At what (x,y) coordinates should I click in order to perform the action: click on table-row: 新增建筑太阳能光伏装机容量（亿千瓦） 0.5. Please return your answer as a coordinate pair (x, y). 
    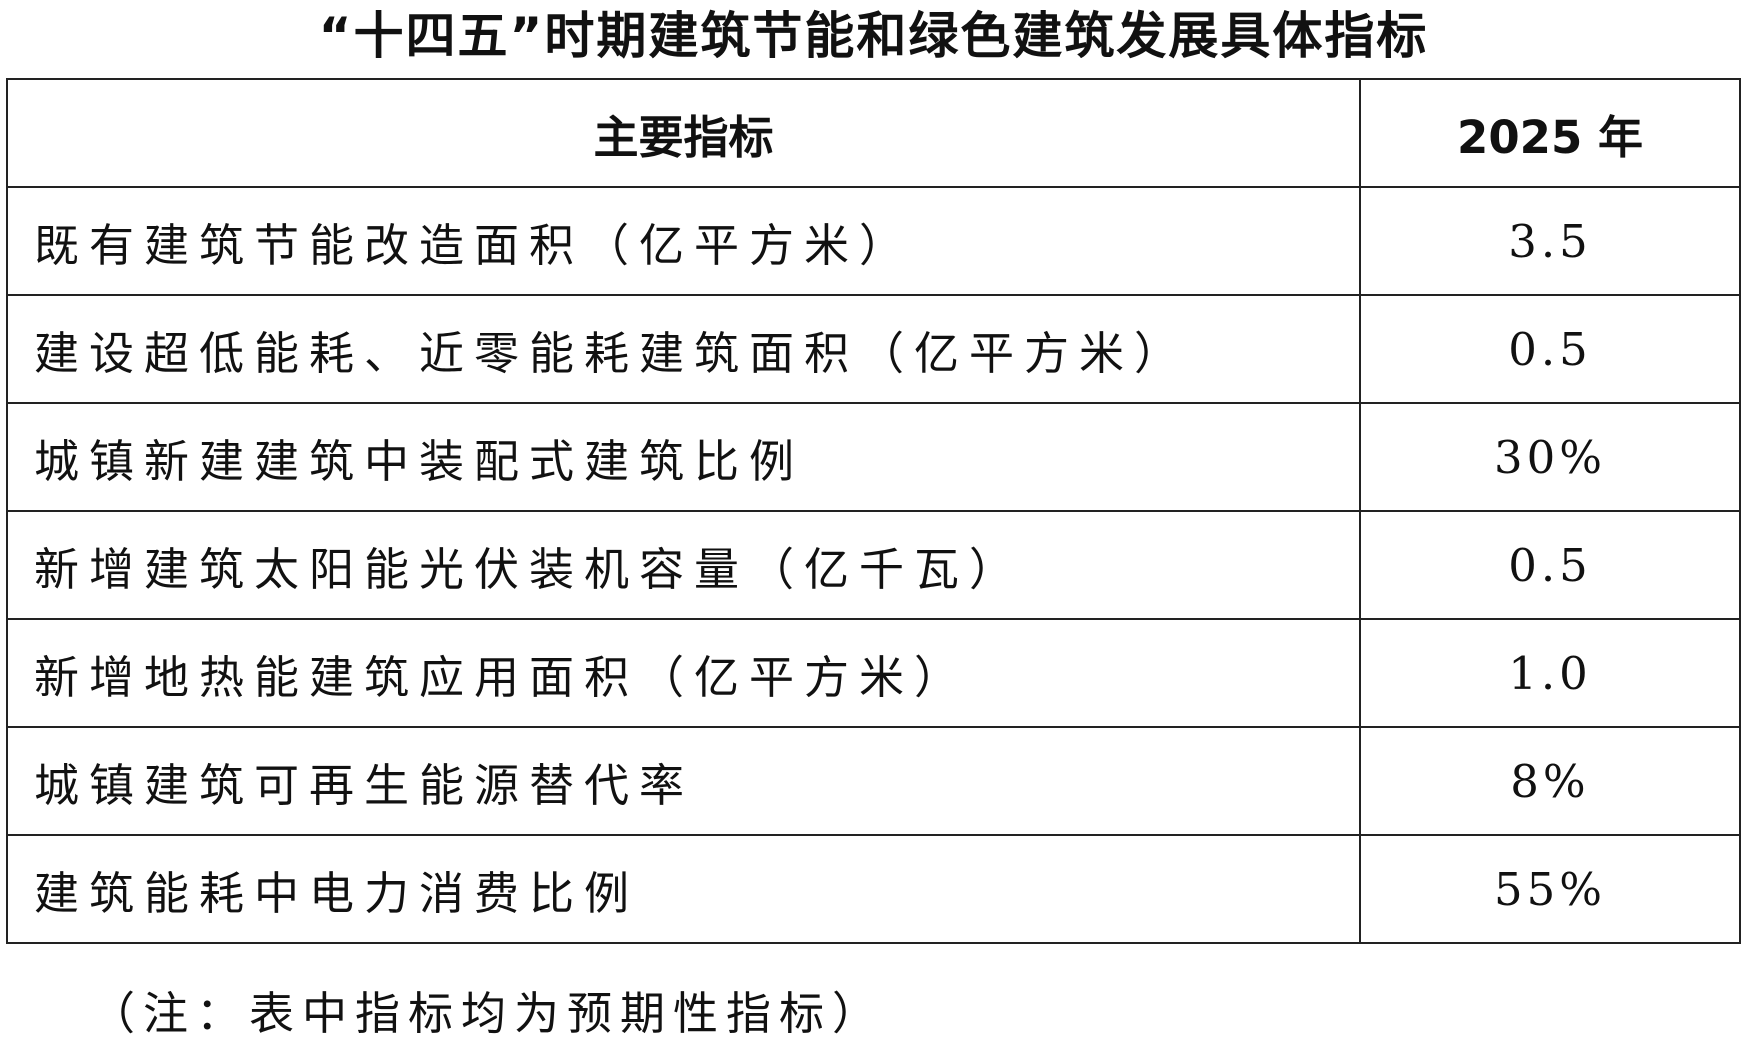
    Looking at the image, I should click on (873, 565).